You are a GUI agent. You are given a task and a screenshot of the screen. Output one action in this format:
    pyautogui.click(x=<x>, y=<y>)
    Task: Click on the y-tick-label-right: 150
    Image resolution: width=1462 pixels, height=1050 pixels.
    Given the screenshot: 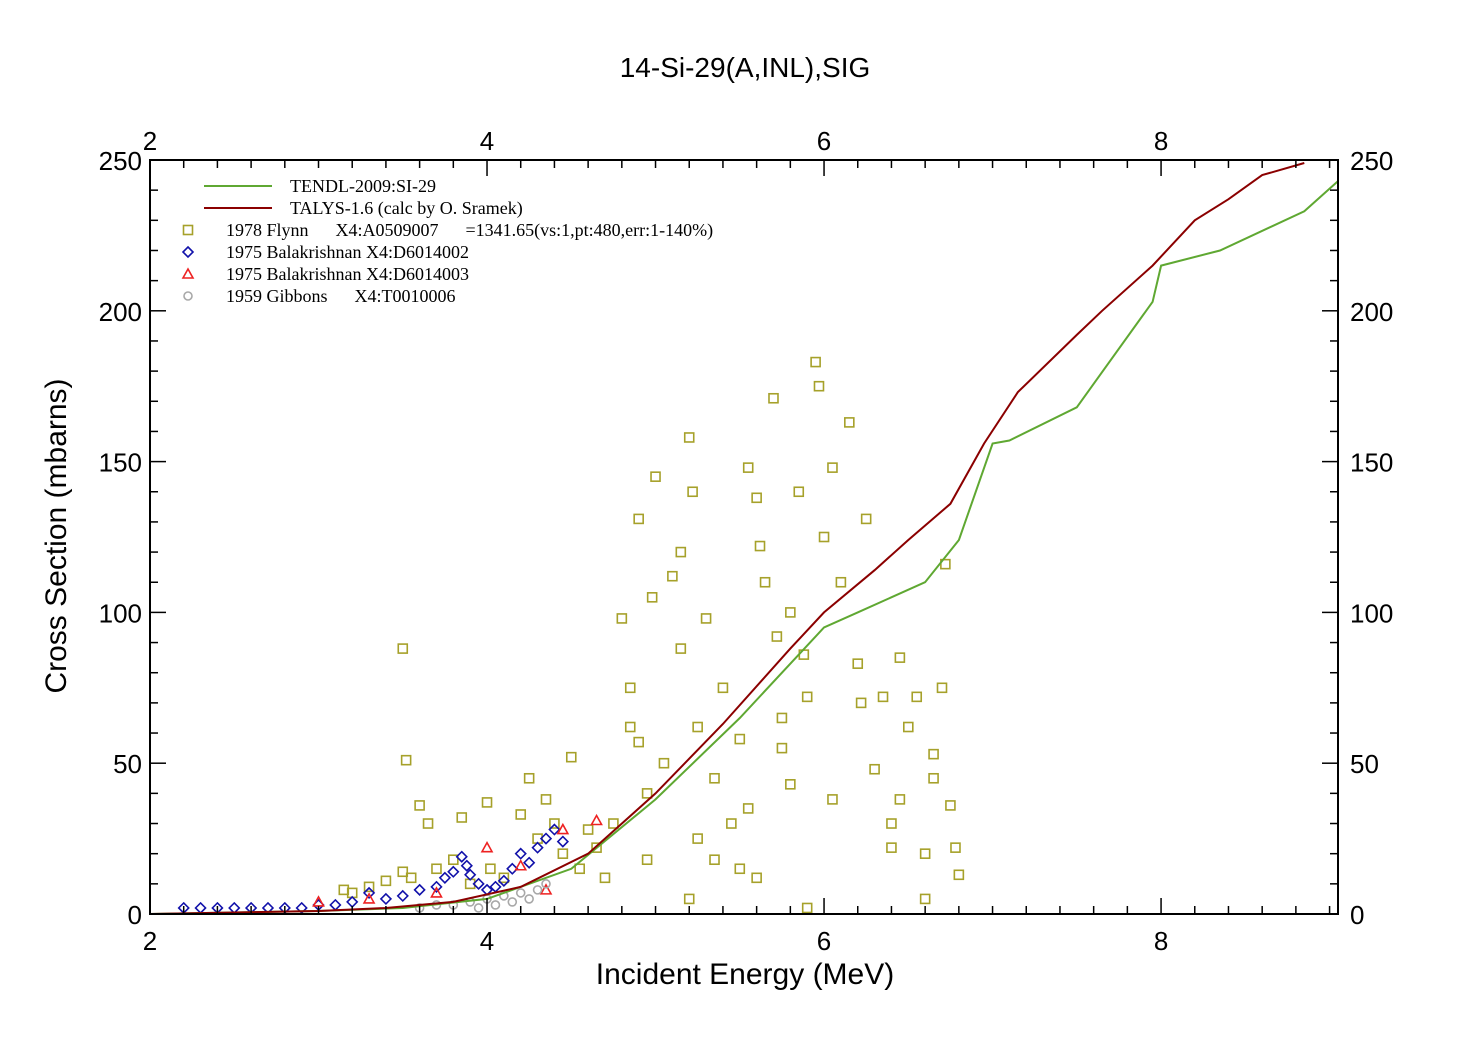 What is the action you would take?
    pyautogui.click(x=1371, y=463)
    